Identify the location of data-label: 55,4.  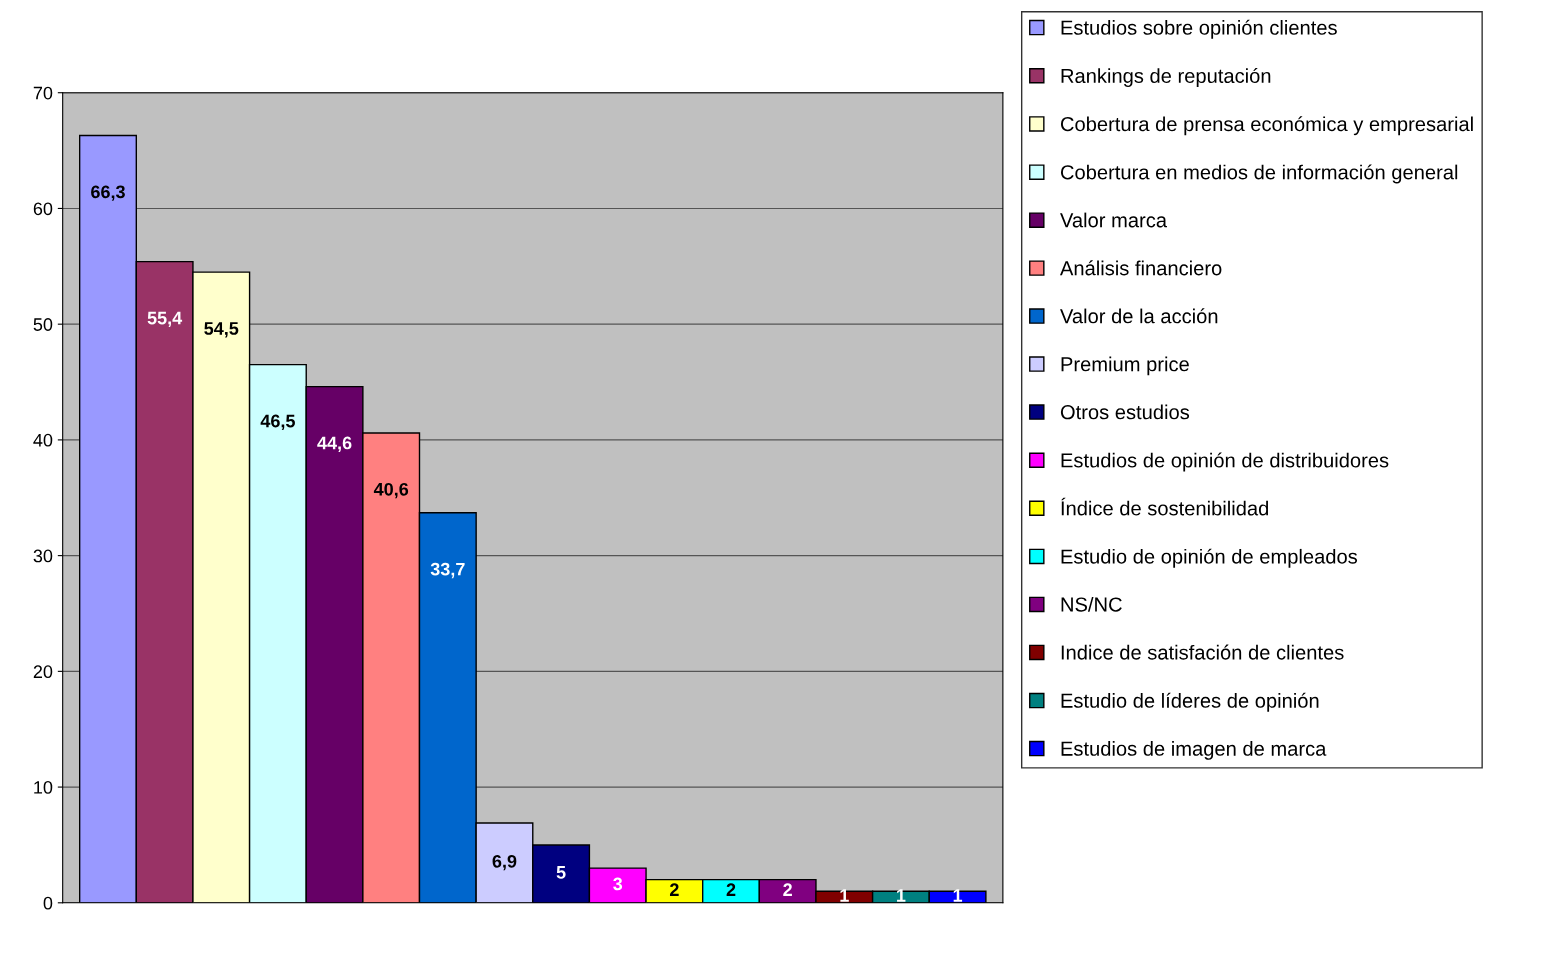
(165, 319).